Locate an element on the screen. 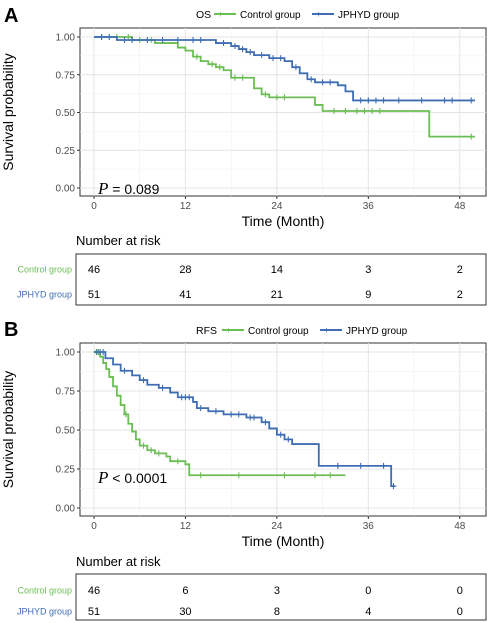 The image size is (498, 623). p-value-text: = 0.089 is located at coordinates (133, 189).